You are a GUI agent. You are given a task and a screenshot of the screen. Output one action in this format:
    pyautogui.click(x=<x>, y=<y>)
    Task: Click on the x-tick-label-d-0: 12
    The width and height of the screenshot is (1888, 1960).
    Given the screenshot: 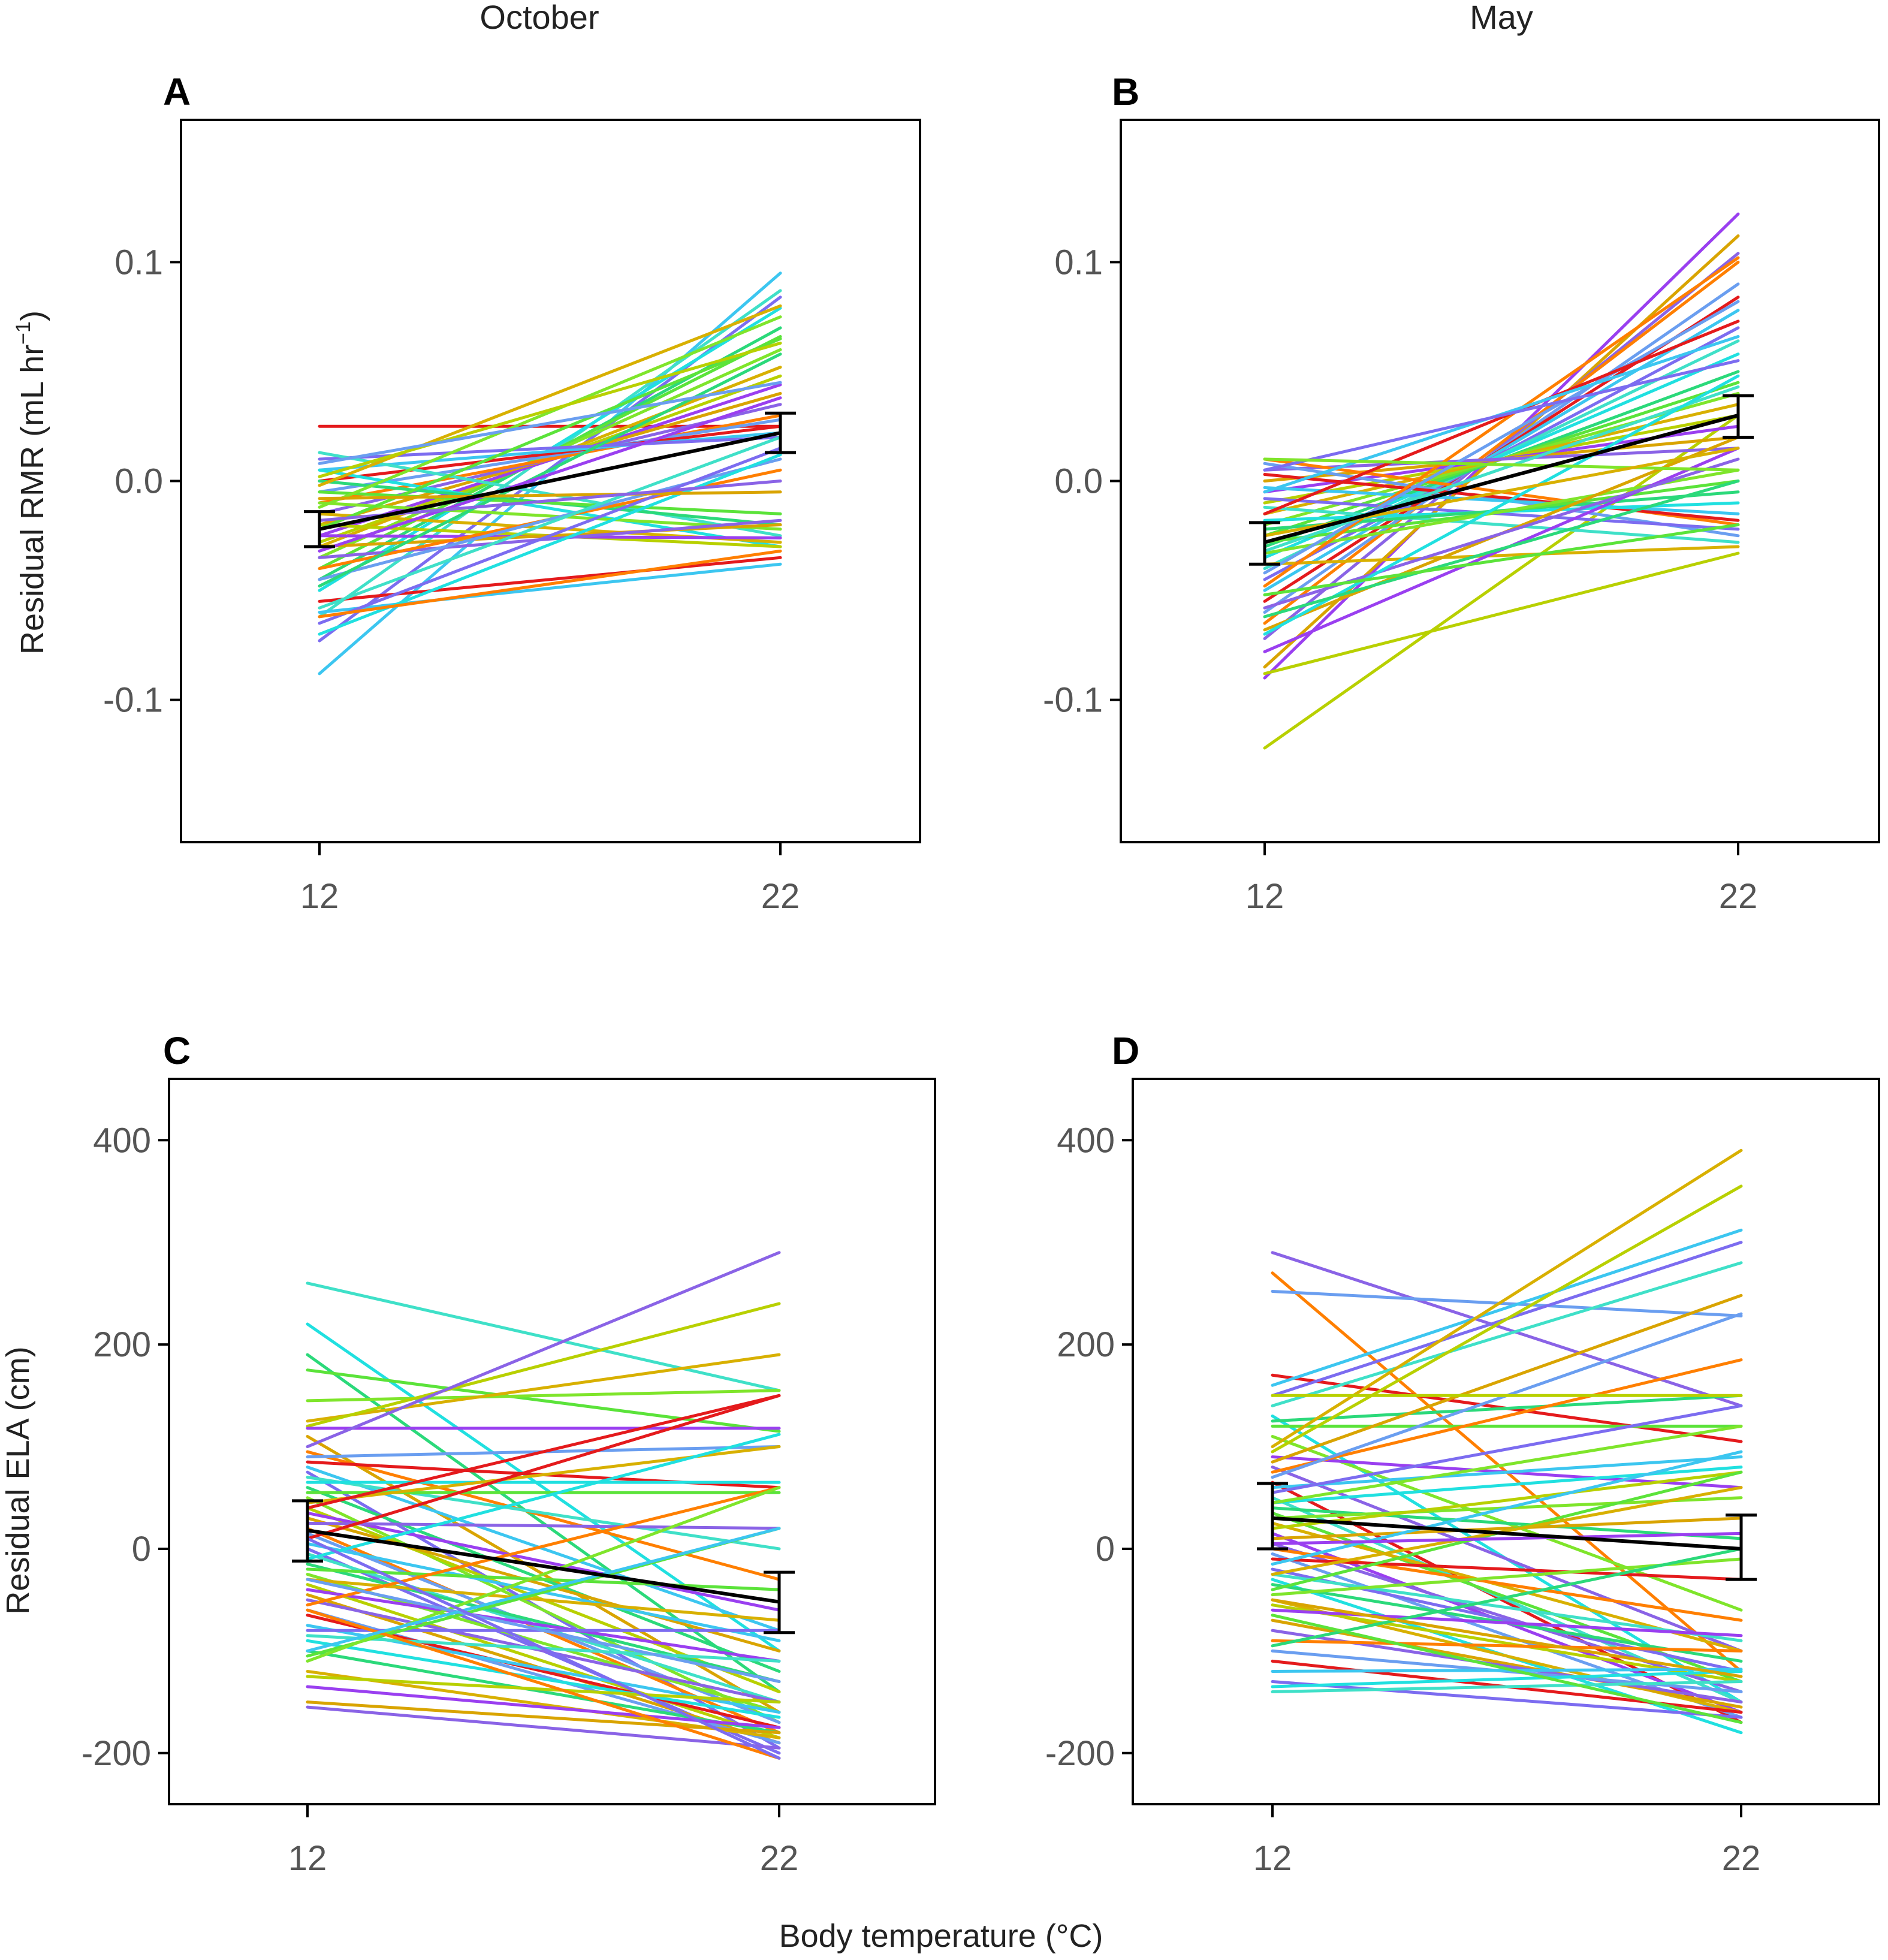 What is the action you would take?
    pyautogui.click(x=1272, y=1858)
    